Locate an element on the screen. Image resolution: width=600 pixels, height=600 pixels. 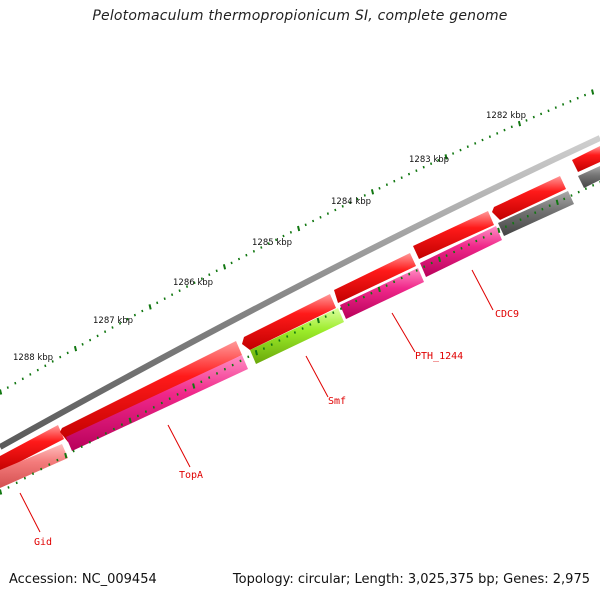
accession-text: Accession: NC_009454 is located at coordinates (83, 579).